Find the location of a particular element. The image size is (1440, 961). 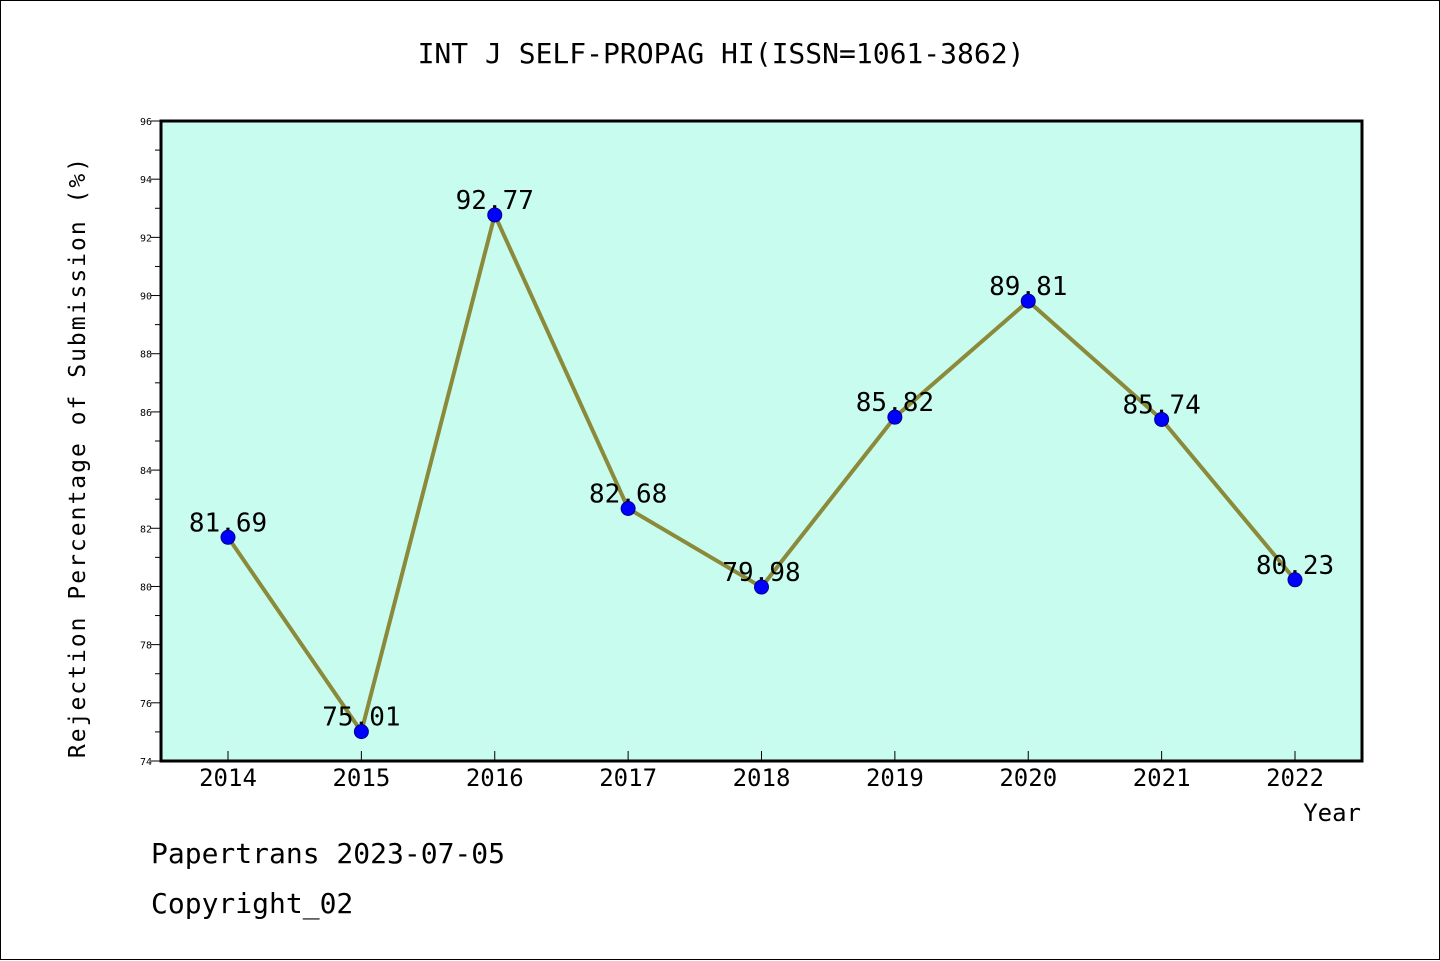

x-tick-label: 2021 is located at coordinates (1162, 778).